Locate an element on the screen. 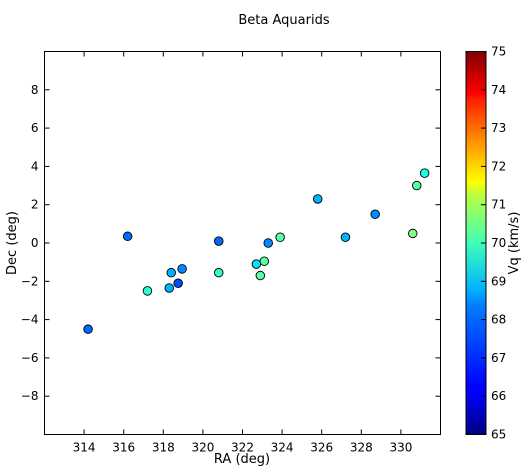  y-tick-label: −6 is located at coordinates (30, 358).